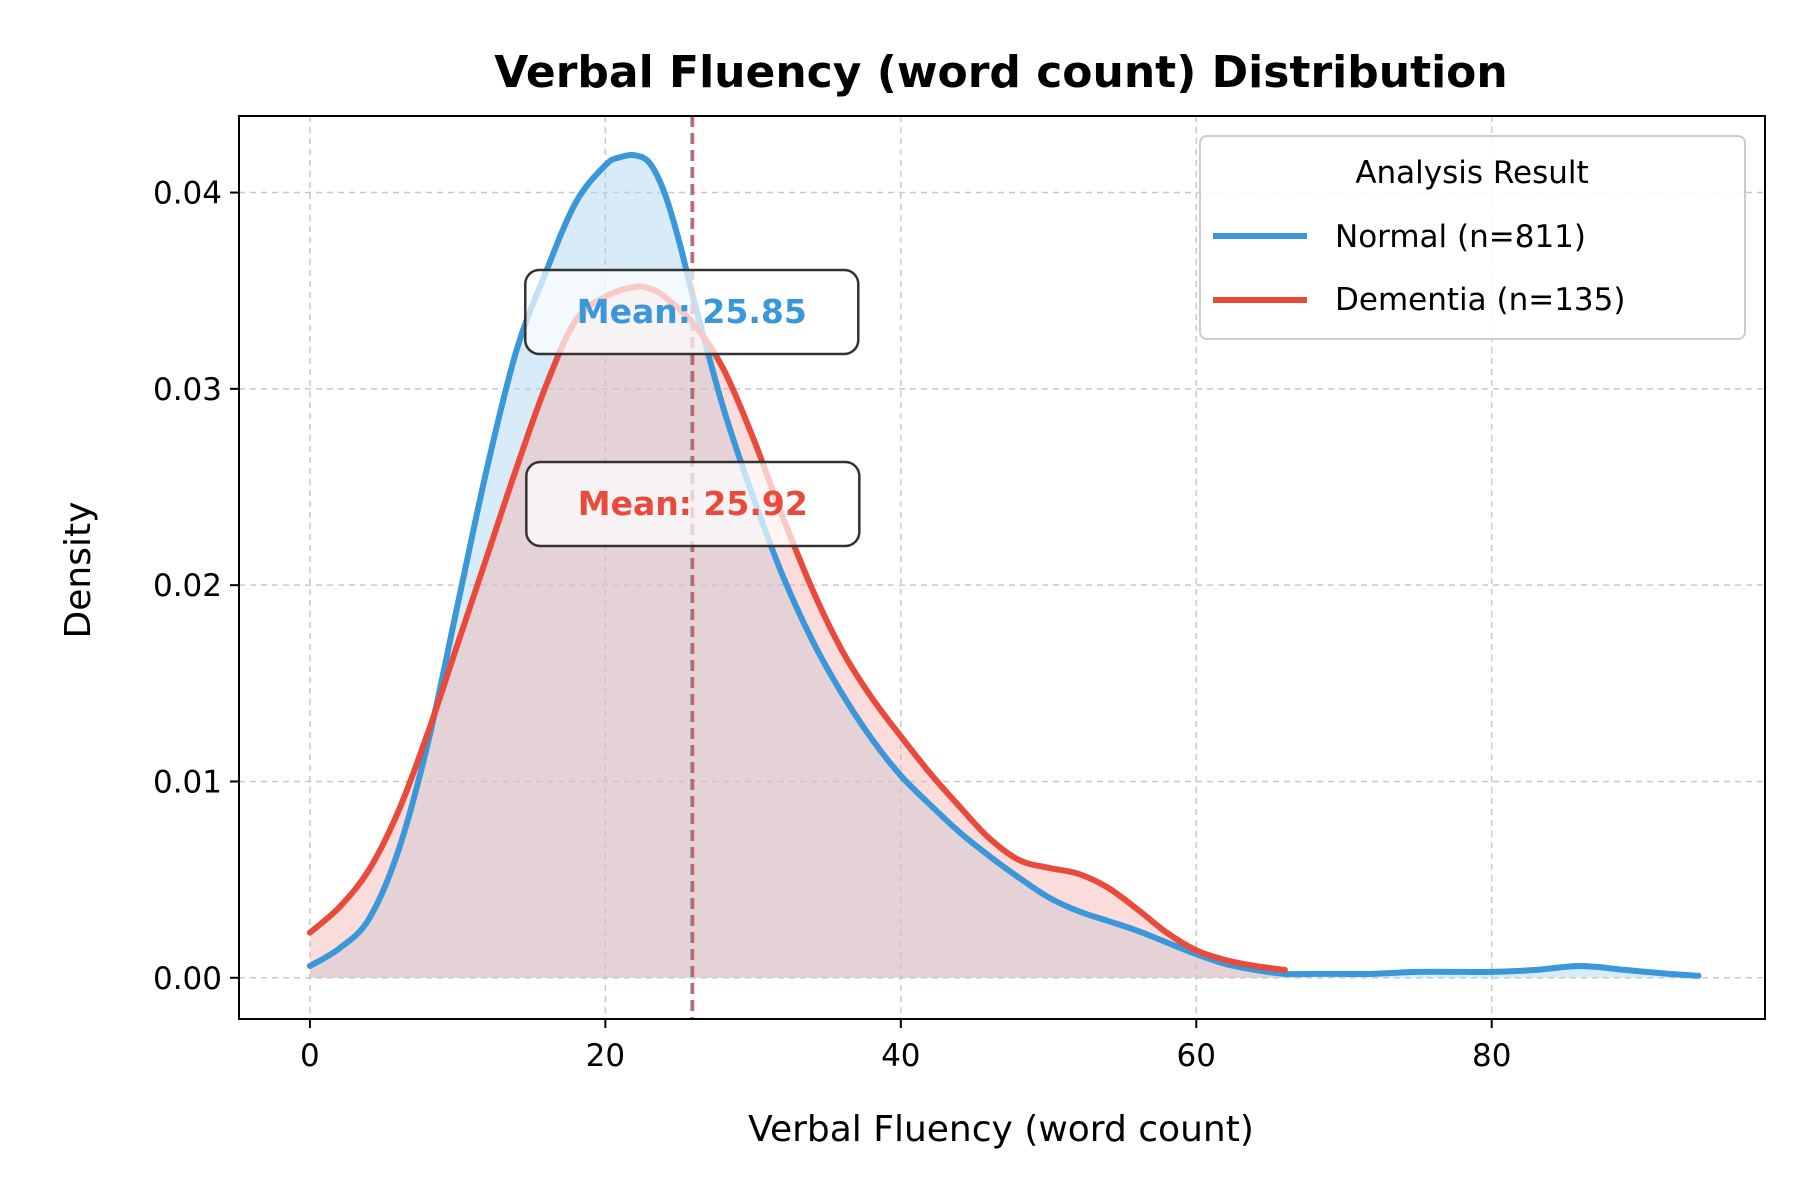 Image resolution: width=1800 pixels, height=1200 pixels. Describe the element at coordinates (187, 979) in the screenshot. I see `y-tick-label: 0.00` at that location.